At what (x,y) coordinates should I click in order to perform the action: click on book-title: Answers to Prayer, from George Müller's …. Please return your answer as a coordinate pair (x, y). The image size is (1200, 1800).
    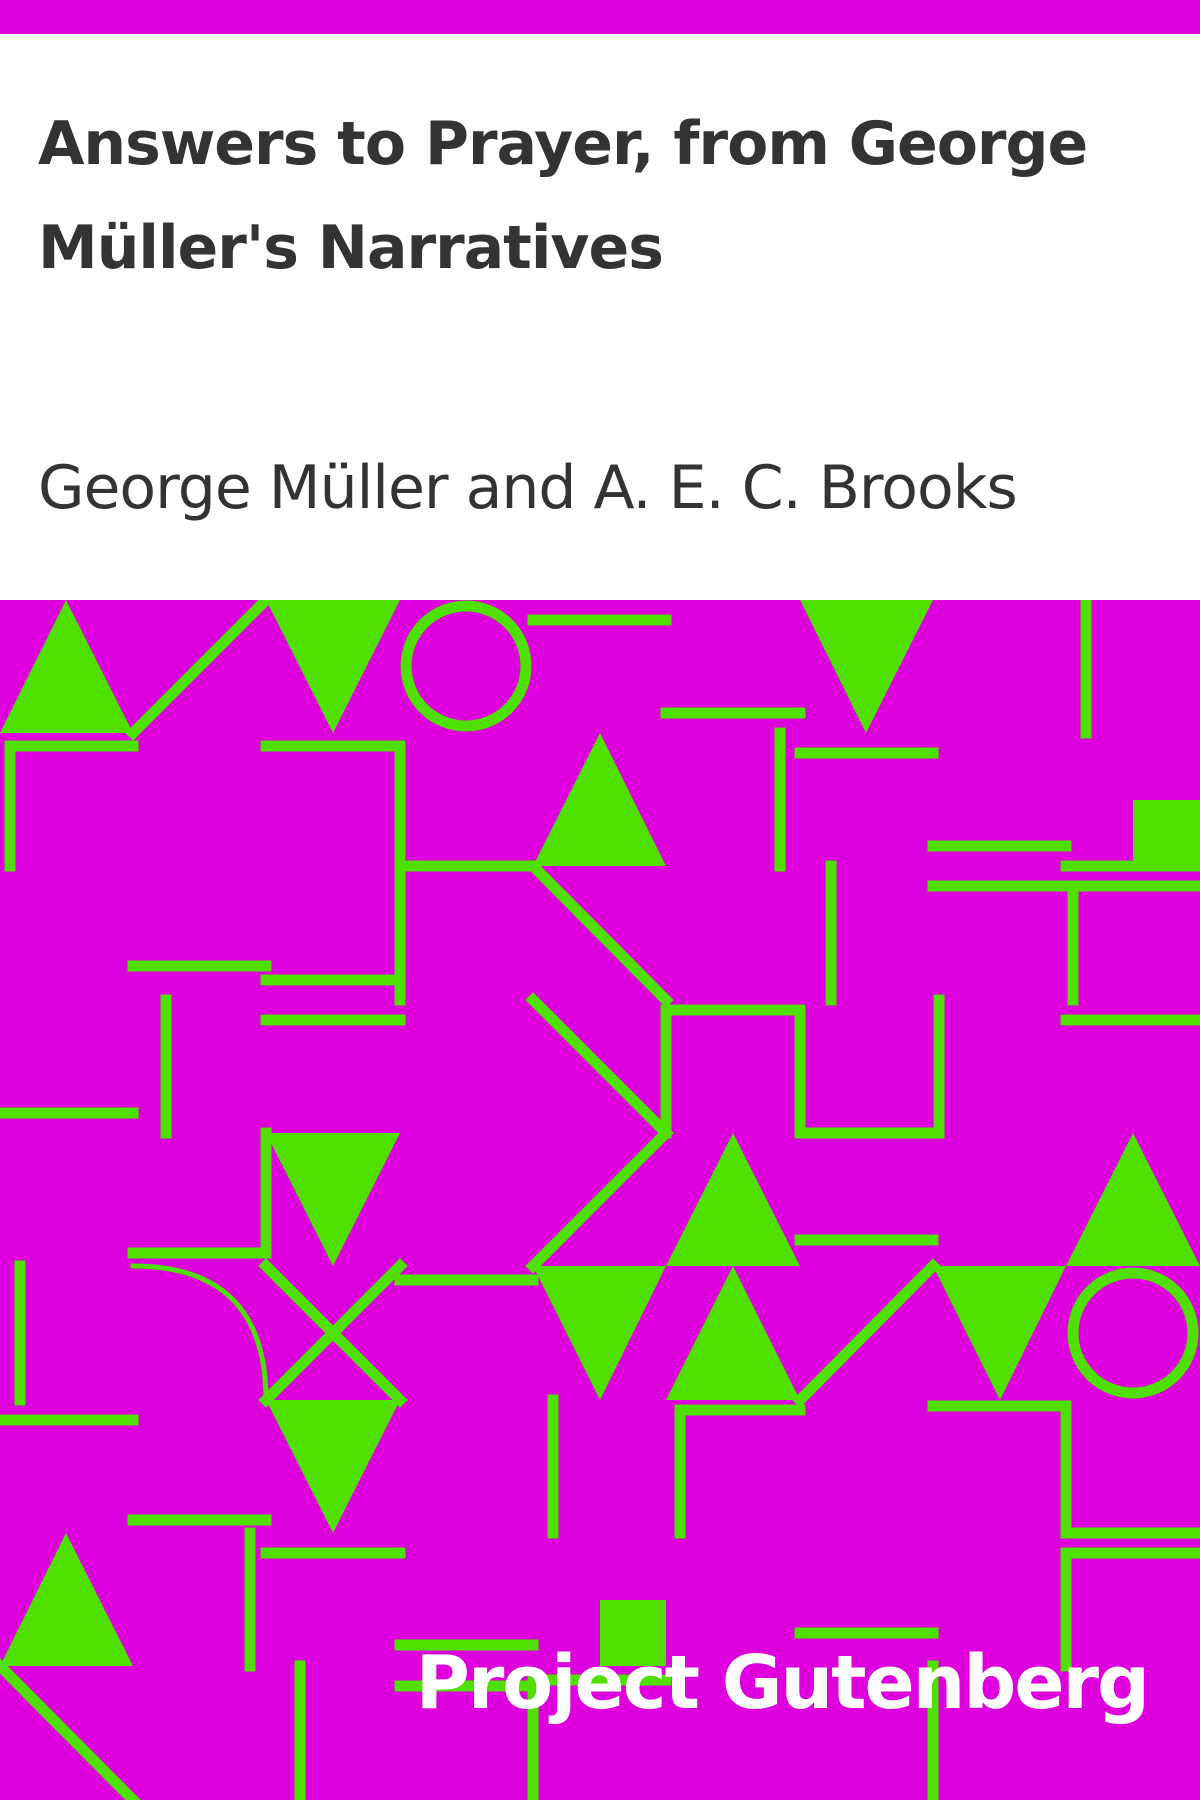
    Looking at the image, I should click on (588, 196).